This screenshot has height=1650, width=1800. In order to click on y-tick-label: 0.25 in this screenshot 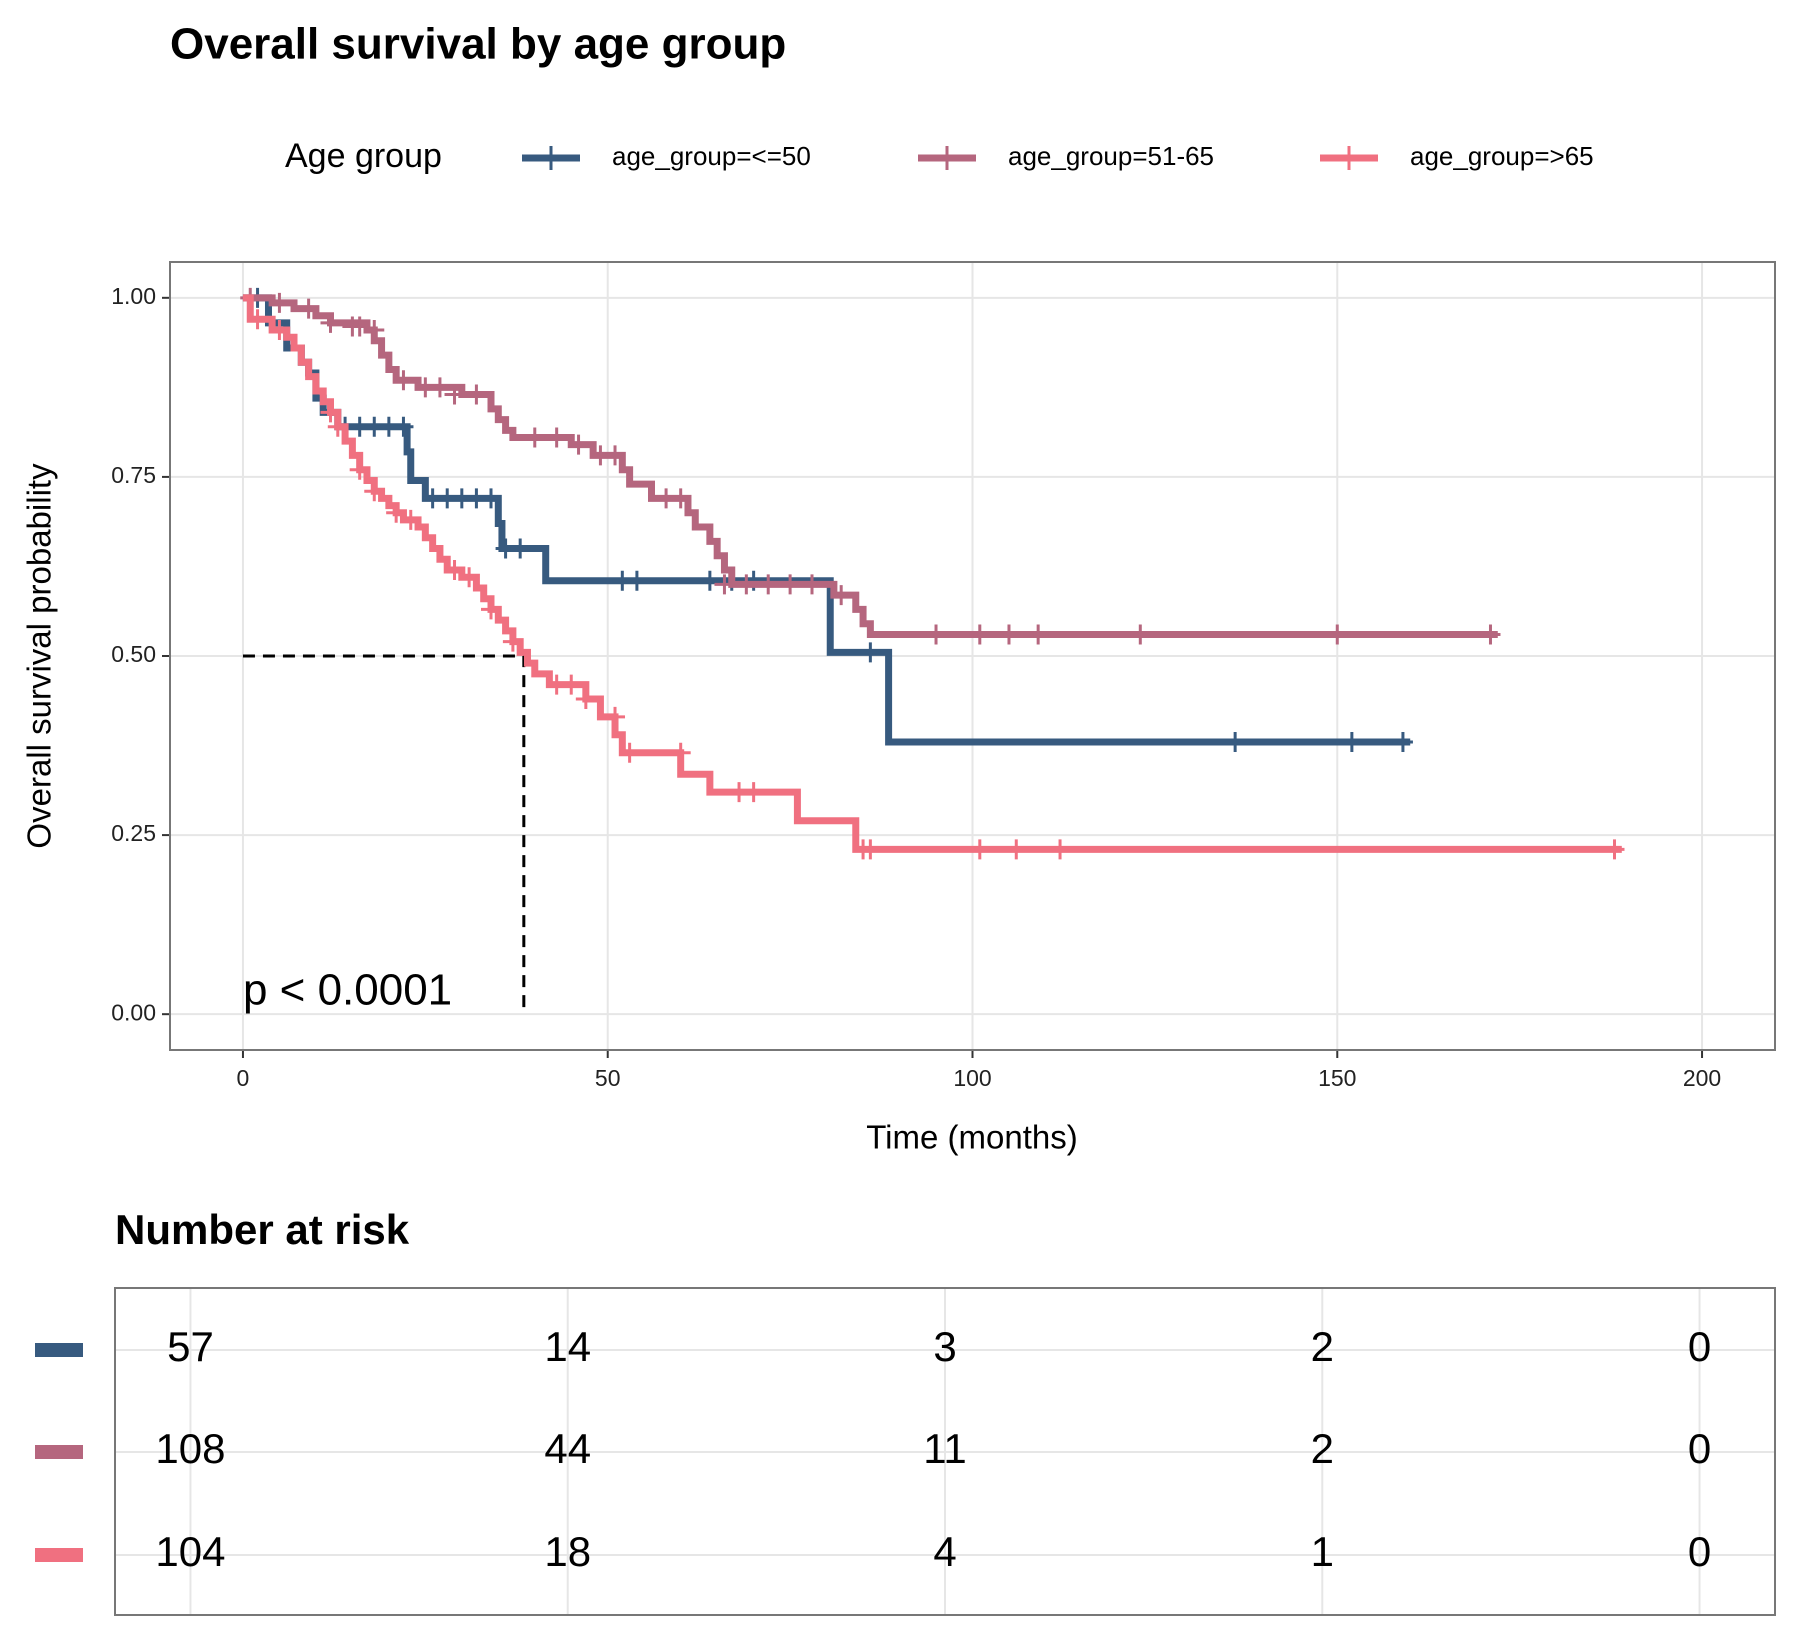, I will do `click(133, 833)`.